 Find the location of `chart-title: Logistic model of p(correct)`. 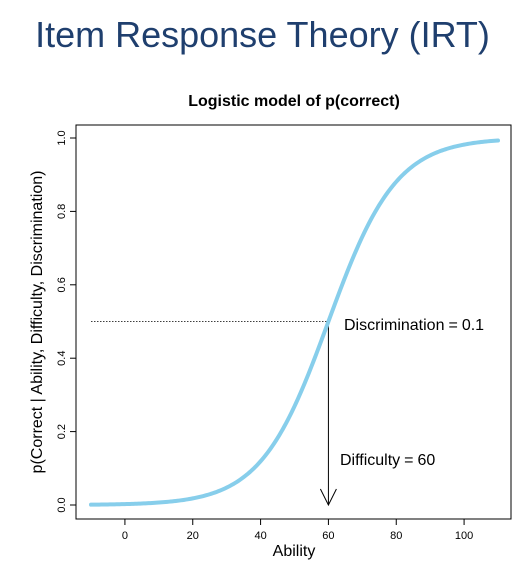

chart-title: Logistic model of p(correct) is located at coordinates (294, 101).